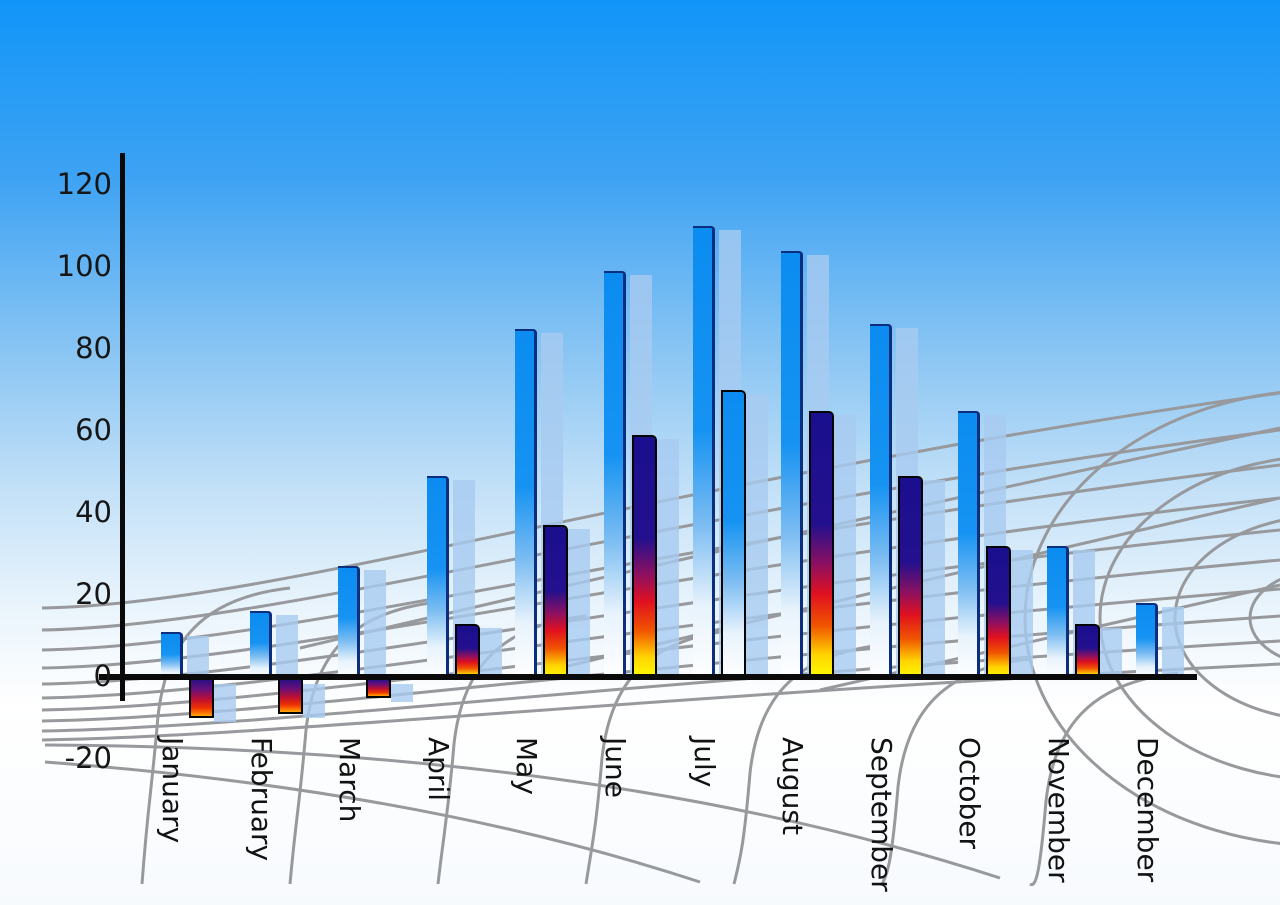 The width and height of the screenshot is (1280, 905). I want to click on echo-november-secondary, so click(1111, 653).